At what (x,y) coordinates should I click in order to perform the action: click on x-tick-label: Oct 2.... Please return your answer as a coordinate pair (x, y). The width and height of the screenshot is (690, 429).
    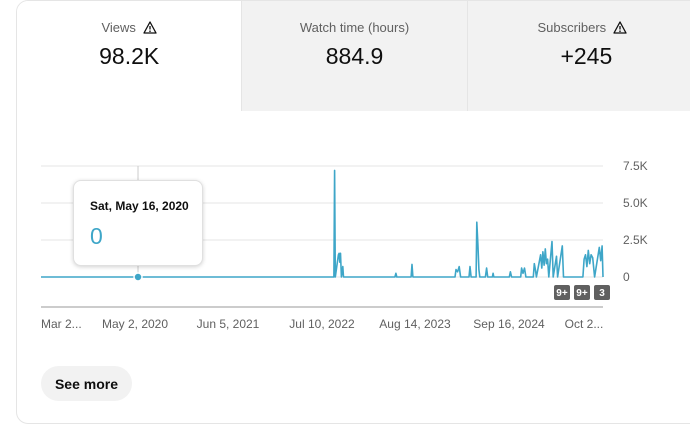
    Looking at the image, I should click on (584, 324).